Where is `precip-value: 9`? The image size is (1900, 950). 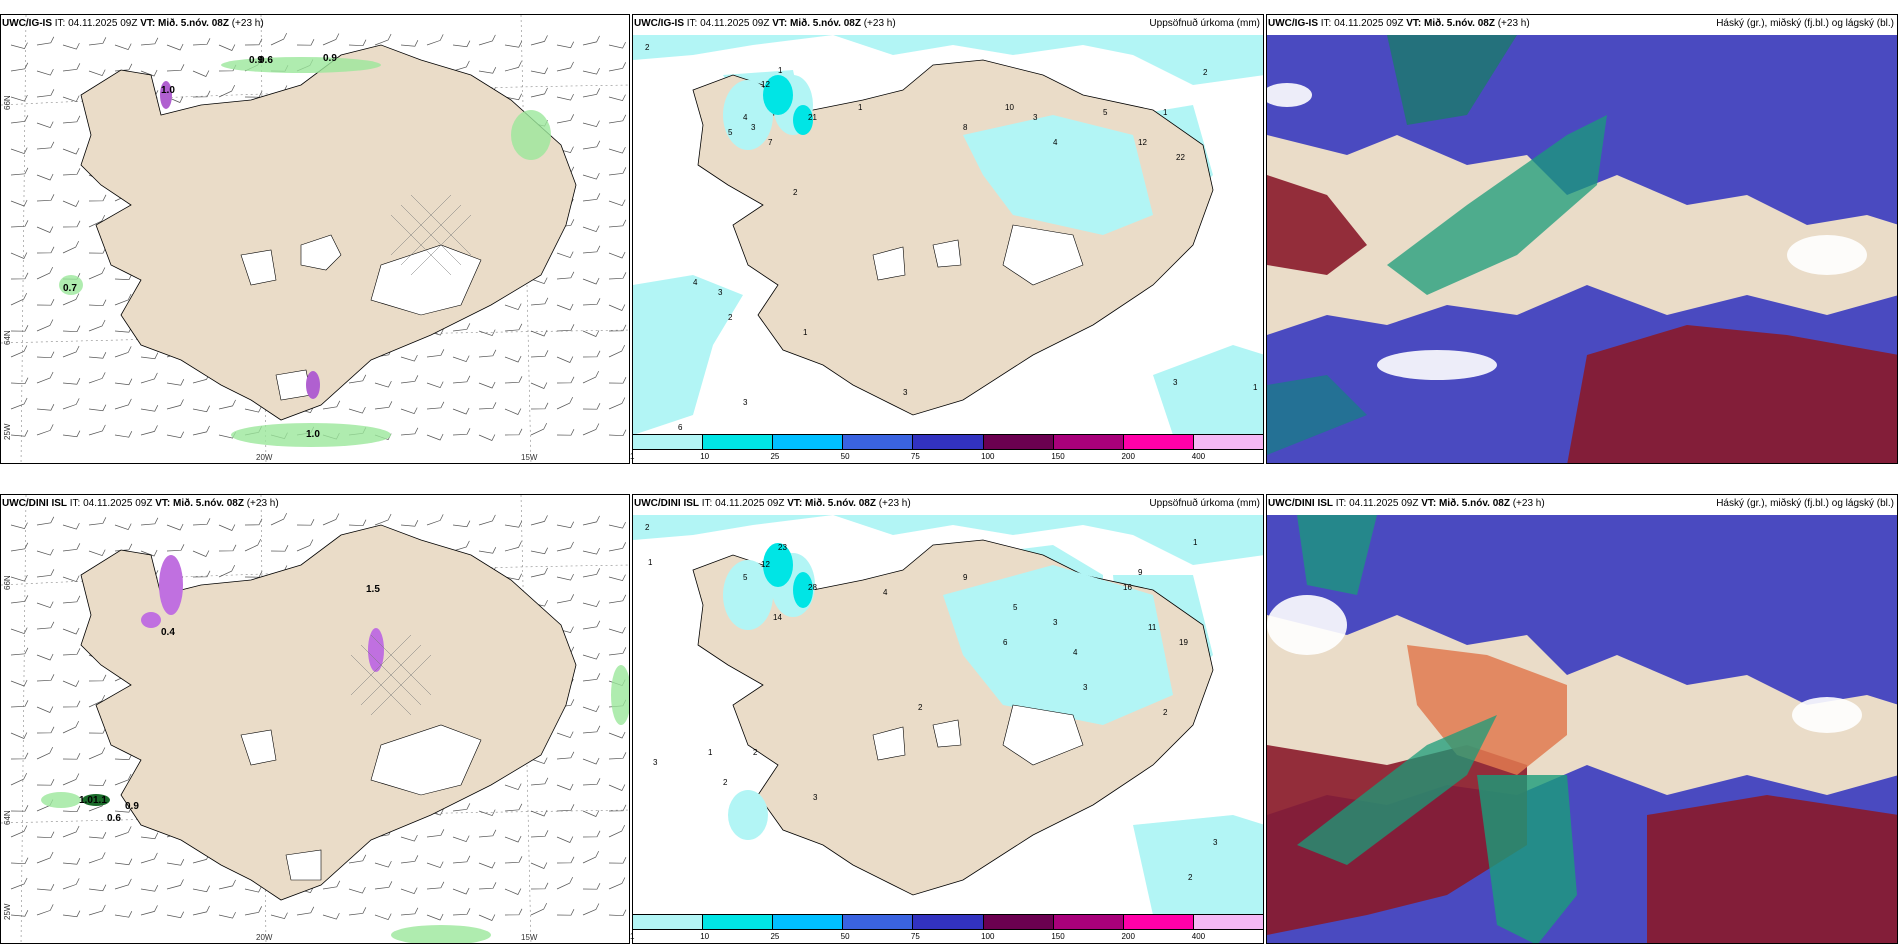 precip-value: 9 is located at coordinates (1140, 572).